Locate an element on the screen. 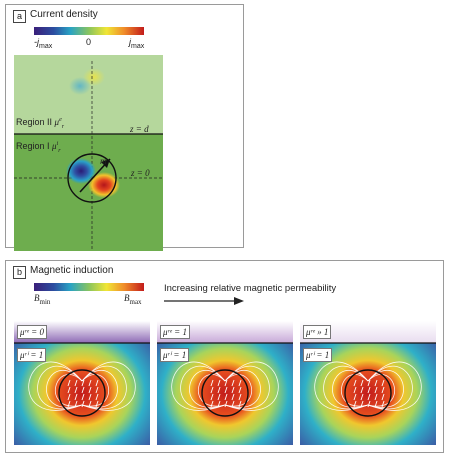 The height and width of the screenshot is (457, 450). induction-plot-3: μʳᵉ » 1 μʳⁱ = 1 is located at coordinates (368, 383).